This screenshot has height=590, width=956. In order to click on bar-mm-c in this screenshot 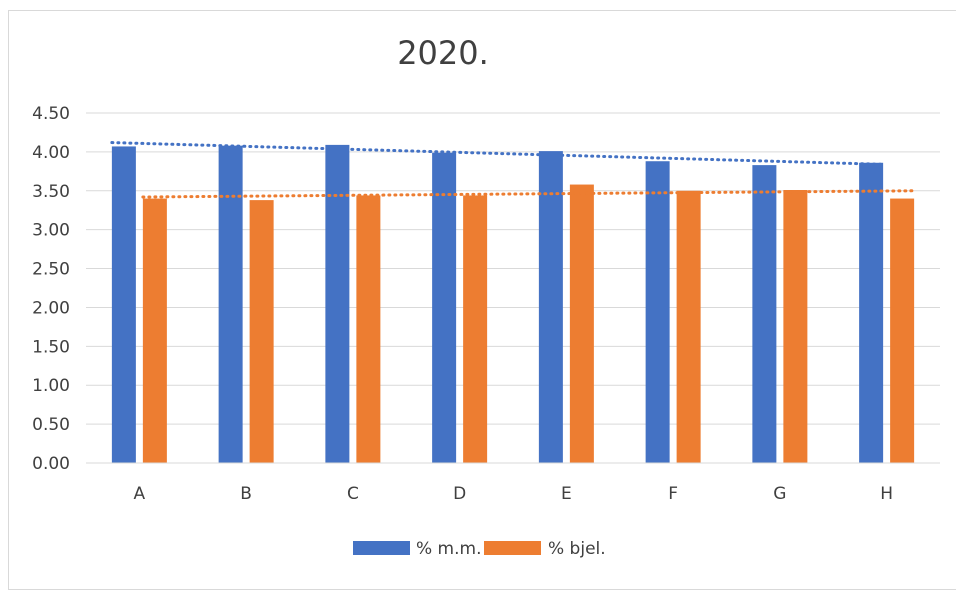, I will do `click(337, 303)`.